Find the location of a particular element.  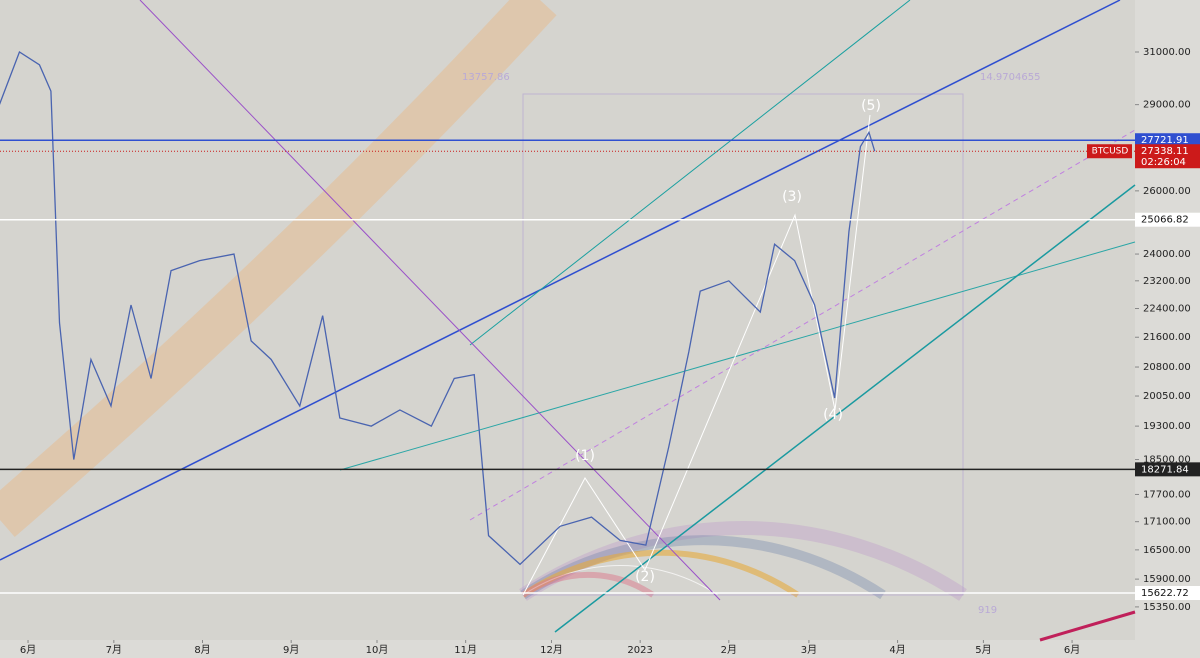

x-tick-label: 5月 is located at coordinates (983, 650).